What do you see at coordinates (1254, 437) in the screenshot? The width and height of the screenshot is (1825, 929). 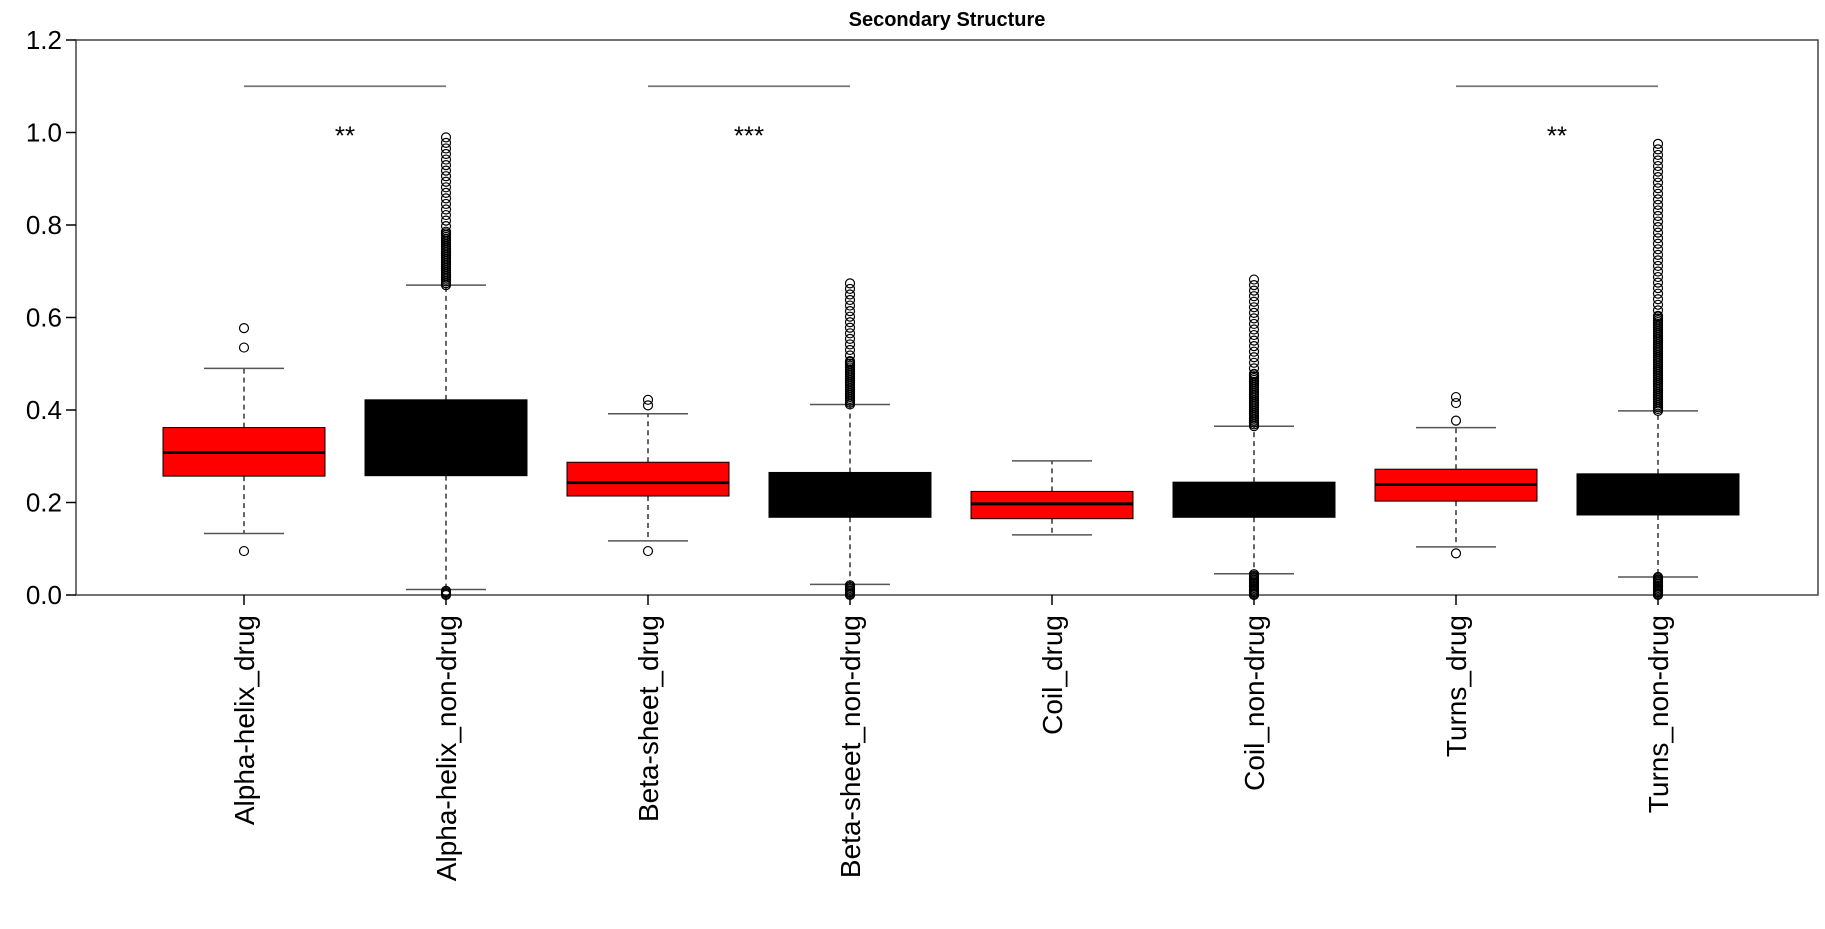 I see `box-Coil_non-drug` at bounding box center [1254, 437].